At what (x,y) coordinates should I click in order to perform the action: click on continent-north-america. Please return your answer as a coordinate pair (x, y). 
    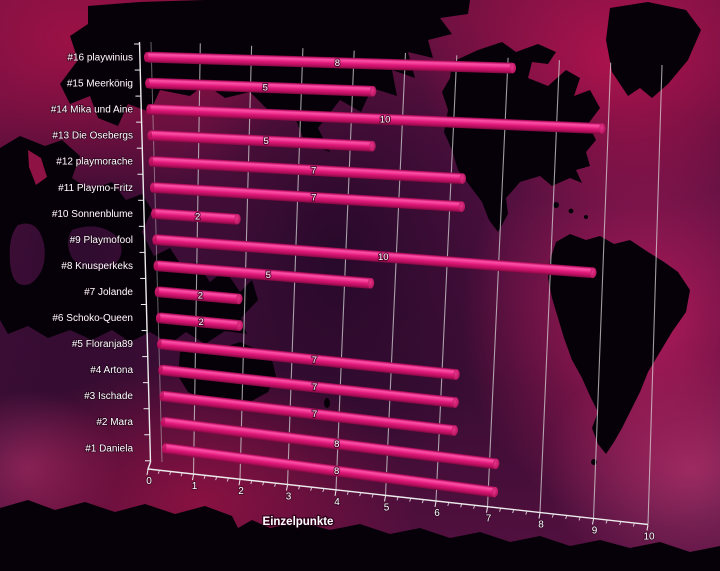
    Looking at the image, I should click on (521, 137).